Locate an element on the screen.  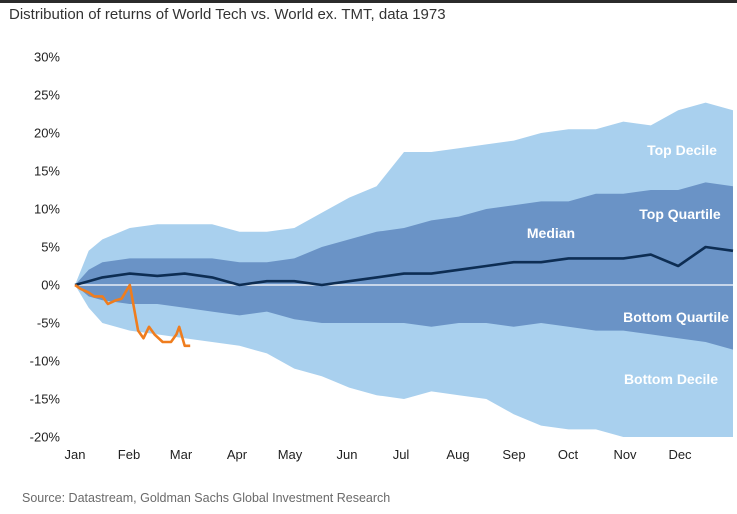
x-tick-label: Jun is located at coordinates (347, 454).